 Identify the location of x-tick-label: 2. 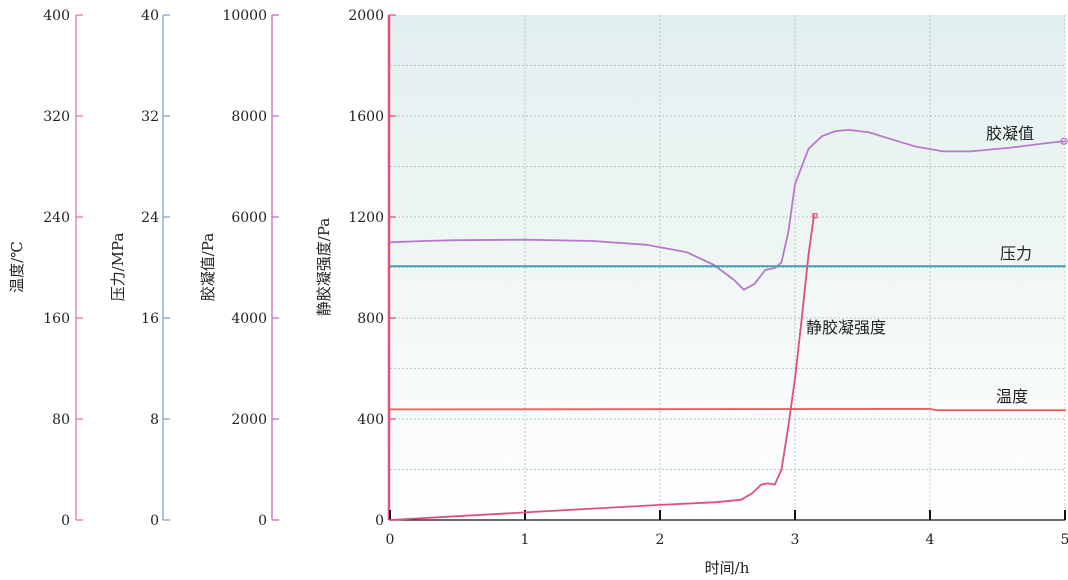
(660, 540).